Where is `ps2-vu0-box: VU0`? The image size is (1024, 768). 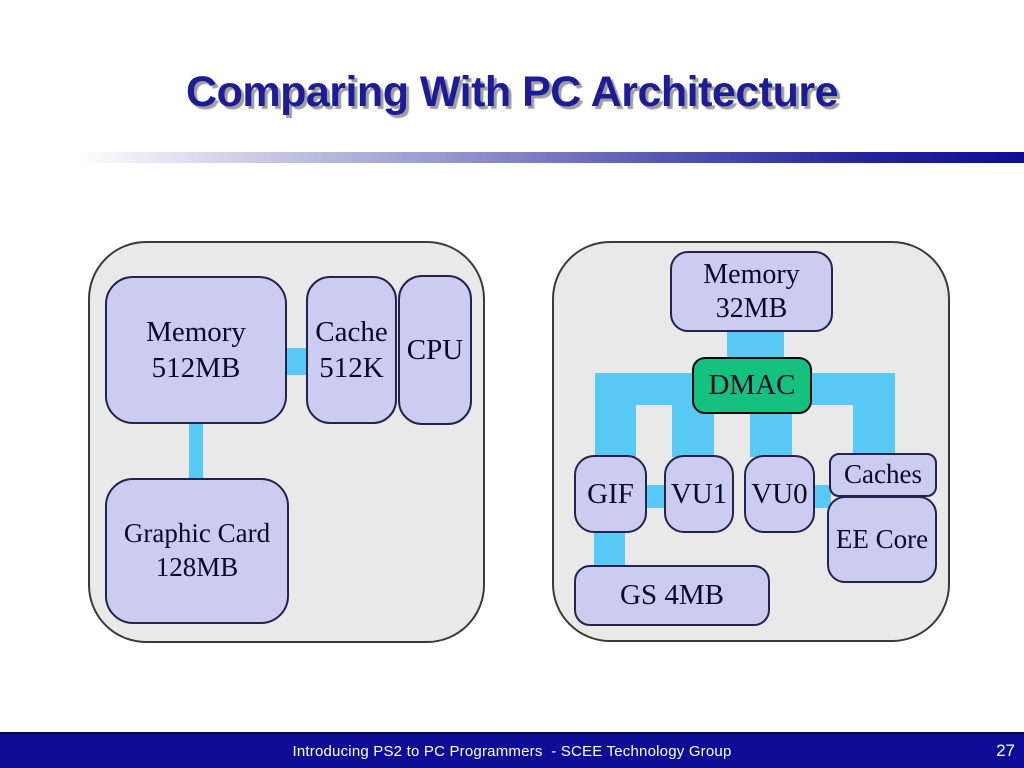 ps2-vu0-box: VU0 is located at coordinates (779, 494).